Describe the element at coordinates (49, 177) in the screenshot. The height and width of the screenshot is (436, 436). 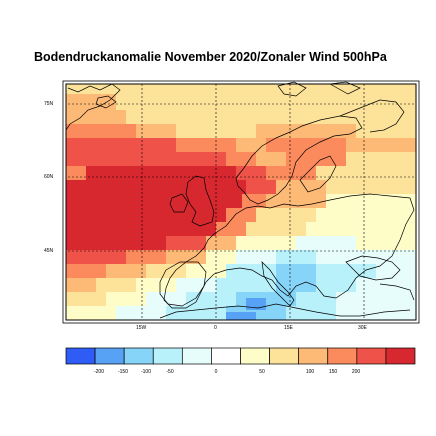
I see `lat-label-60n: 60N` at that location.